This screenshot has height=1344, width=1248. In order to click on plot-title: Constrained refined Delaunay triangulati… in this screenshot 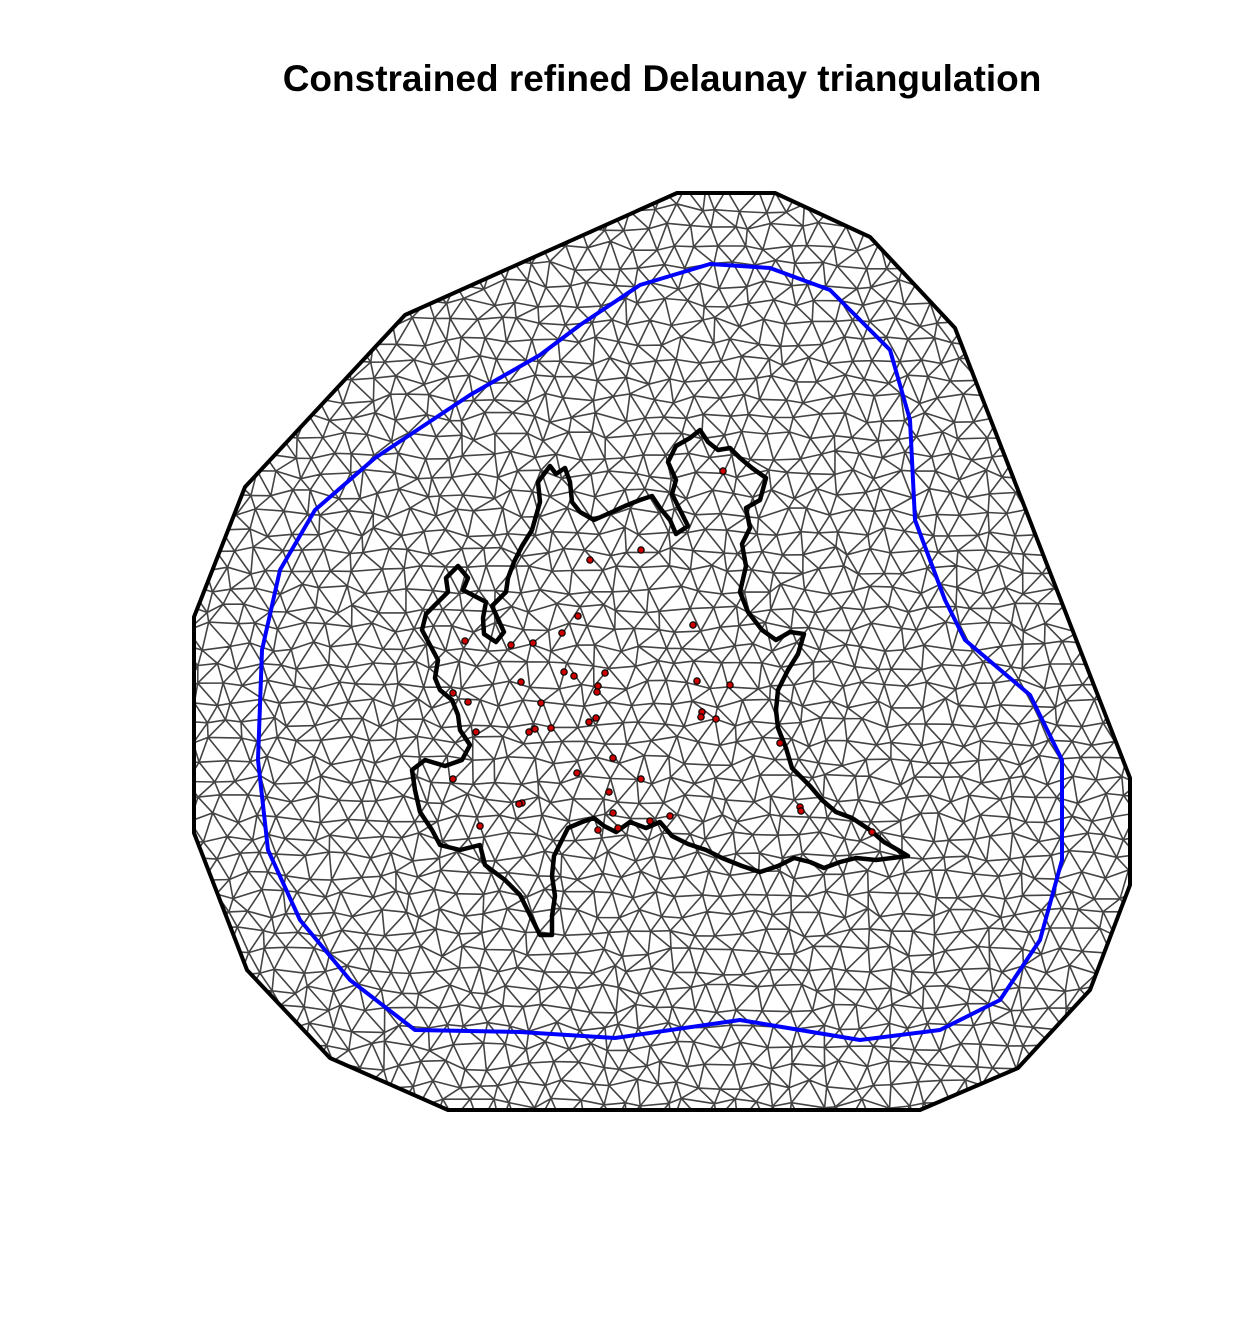, I will do `click(662, 78)`.